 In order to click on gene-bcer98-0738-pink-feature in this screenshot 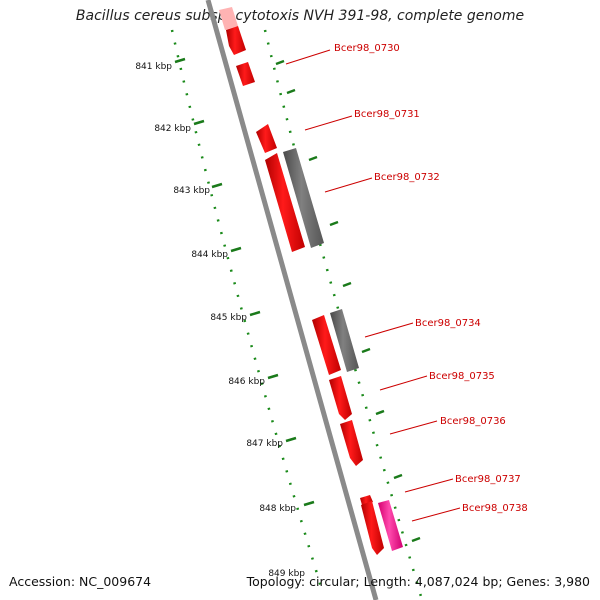, I will do `click(390, 525)`.